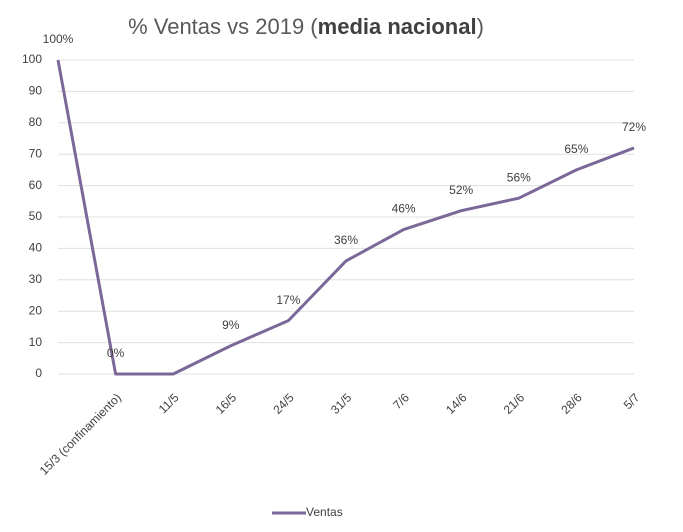 The image size is (683, 532). I want to click on data-label: 52%, so click(461, 190).